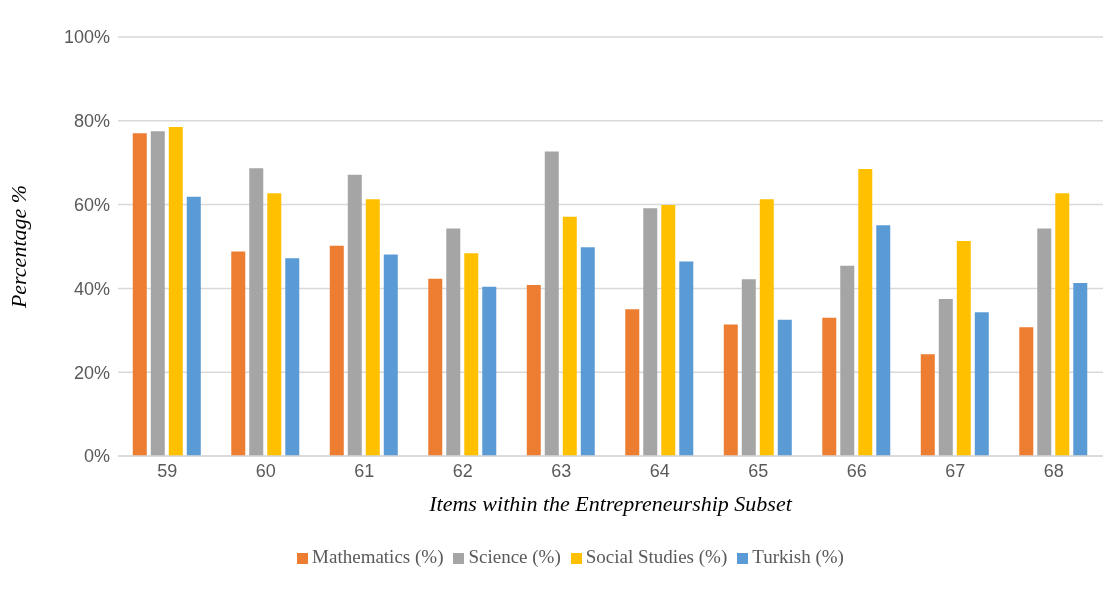 The image size is (1119, 592). I want to click on x-tick-label: 66, so click(856, 470).